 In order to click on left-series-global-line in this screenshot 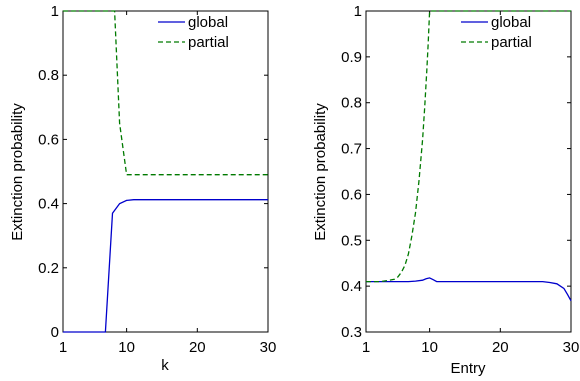, I will do `click(165, 266)`.